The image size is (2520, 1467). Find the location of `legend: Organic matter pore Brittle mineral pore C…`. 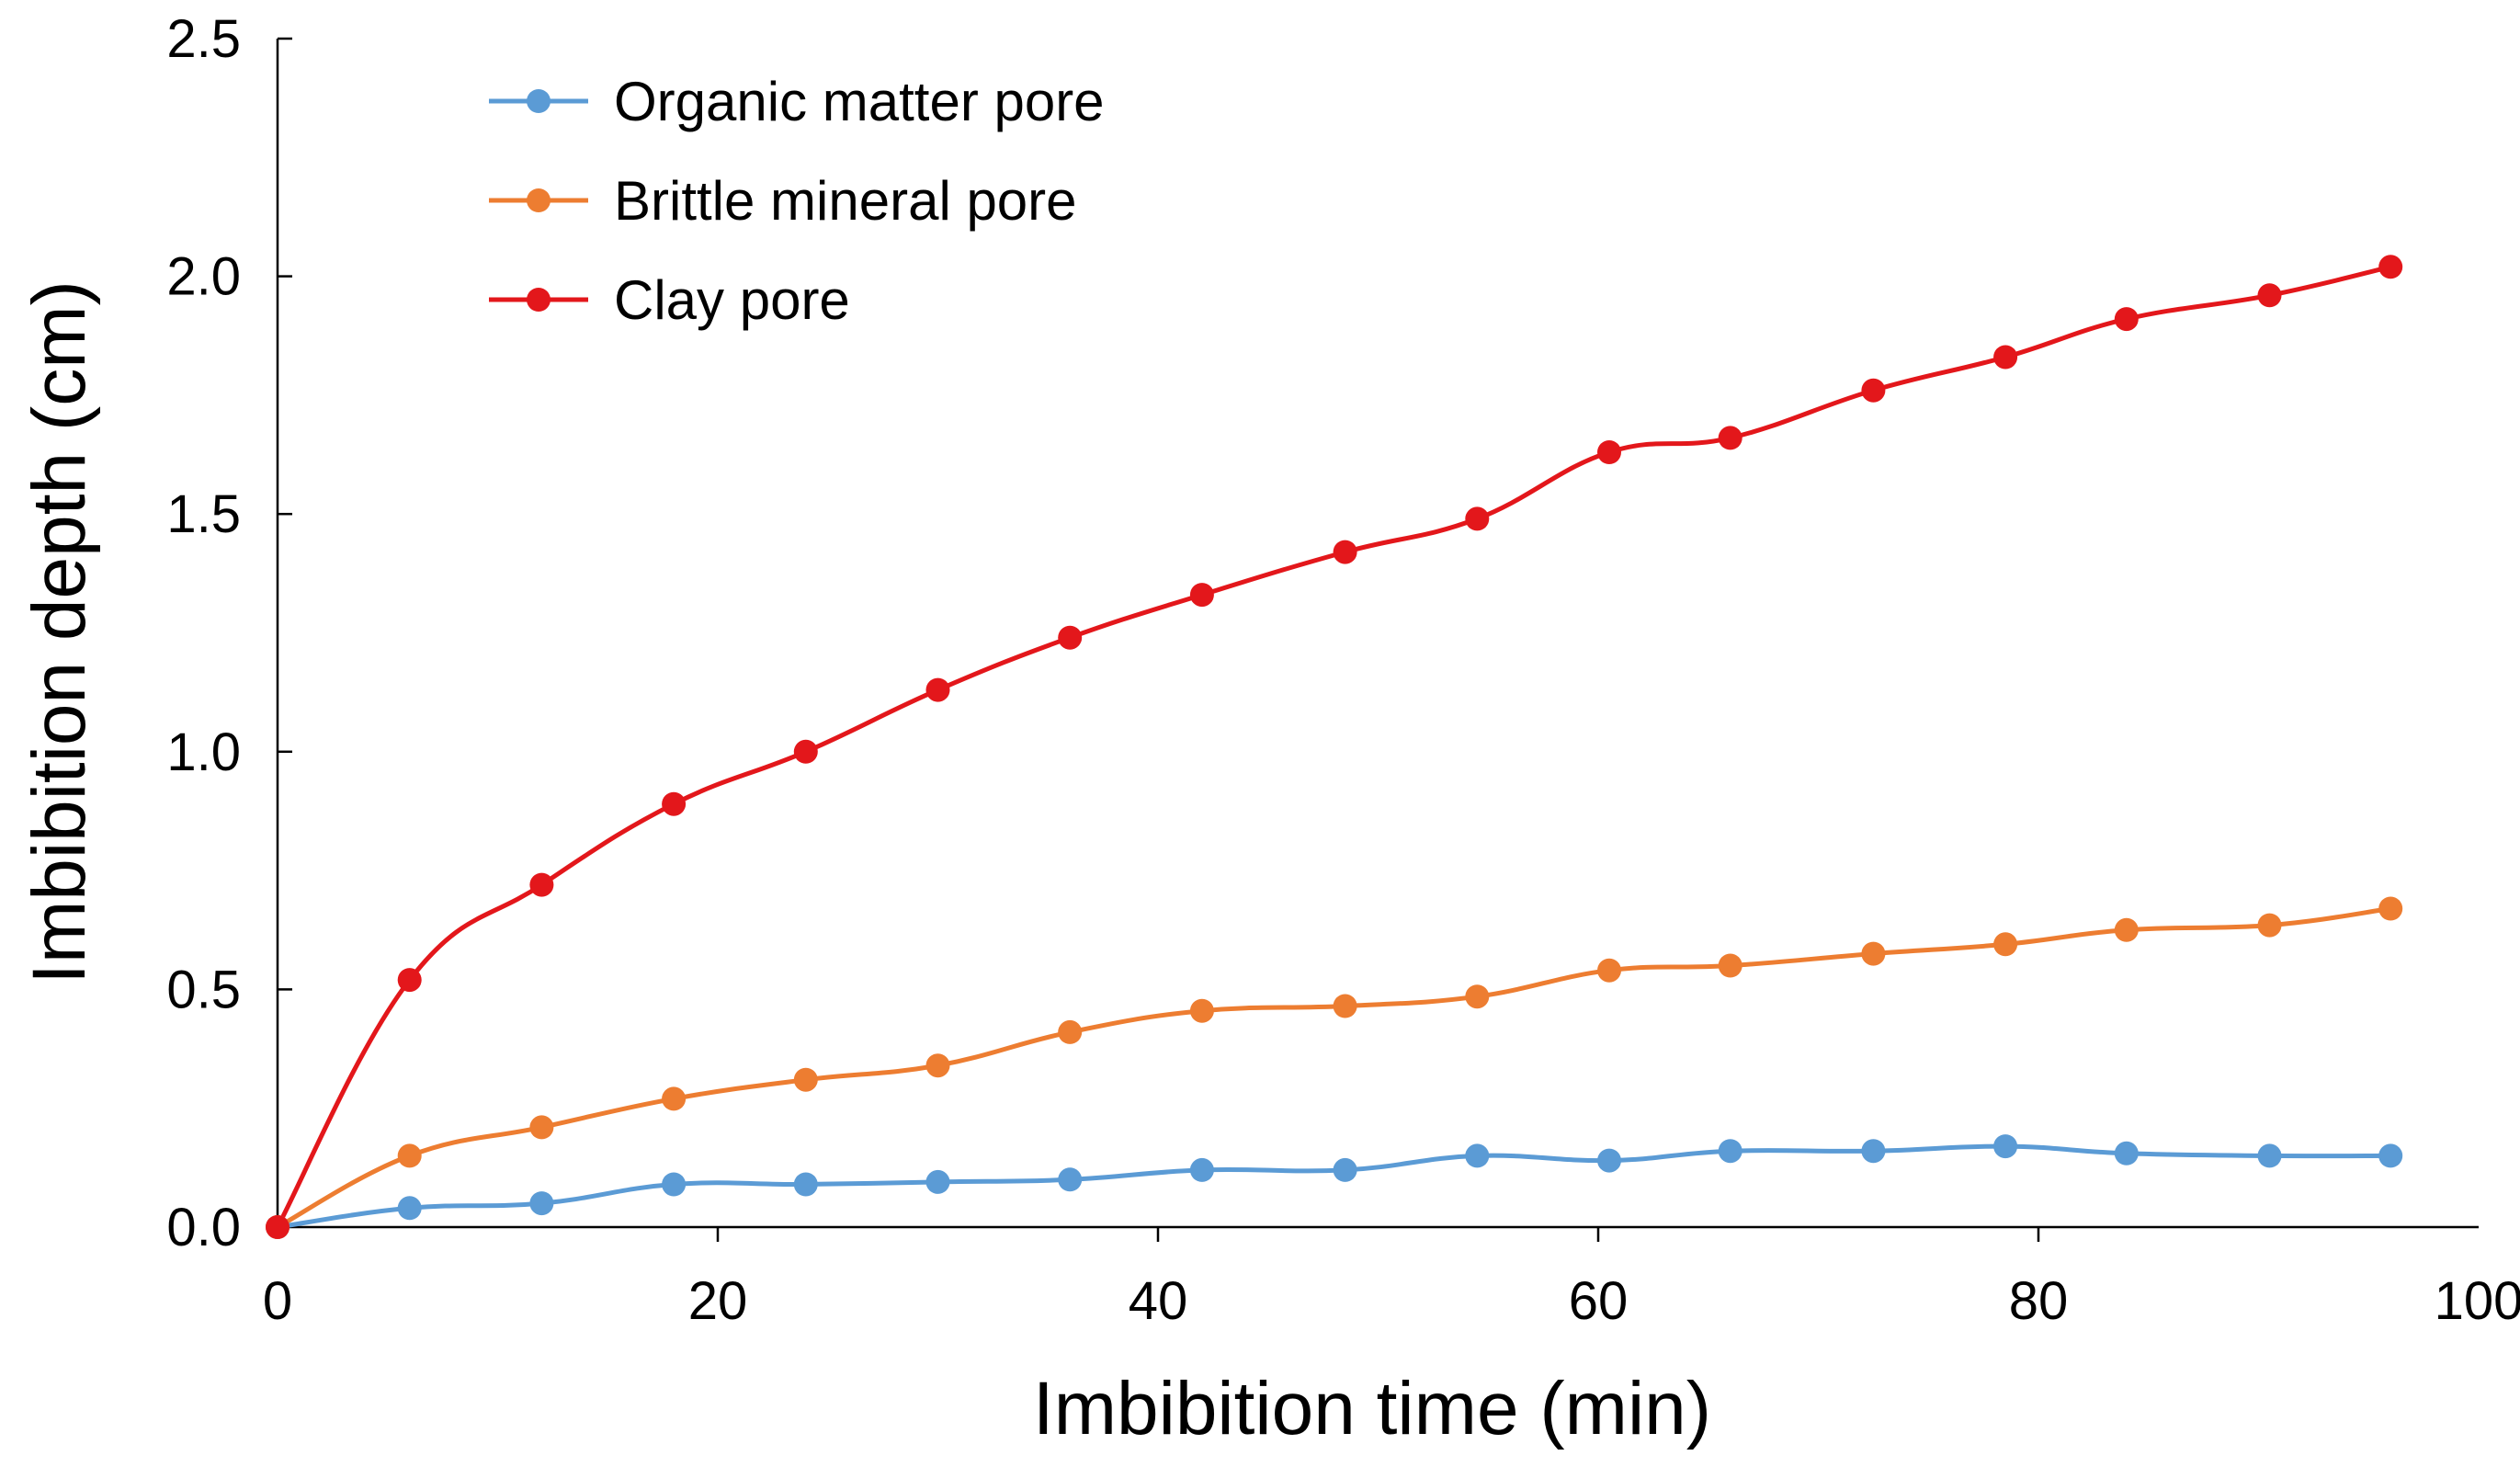

legend: Organic matter pore Brittle mineral pore C… is located at coordinates (797, 201).